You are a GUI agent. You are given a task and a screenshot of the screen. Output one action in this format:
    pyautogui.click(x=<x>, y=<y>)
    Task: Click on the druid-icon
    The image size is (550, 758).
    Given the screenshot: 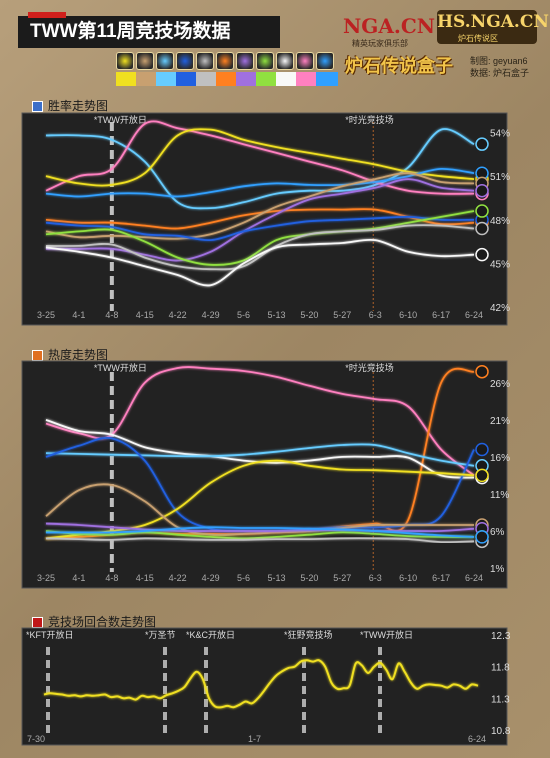 What is the action you would take?
    pyautogui.click(x=125, y=61)
    